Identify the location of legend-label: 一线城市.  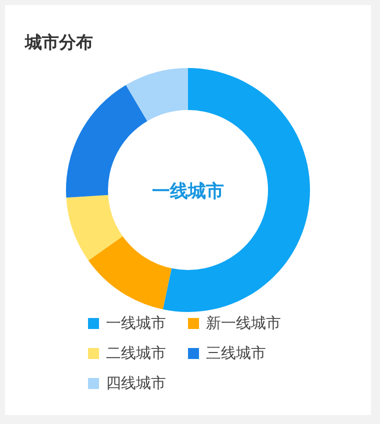
(136, 323).